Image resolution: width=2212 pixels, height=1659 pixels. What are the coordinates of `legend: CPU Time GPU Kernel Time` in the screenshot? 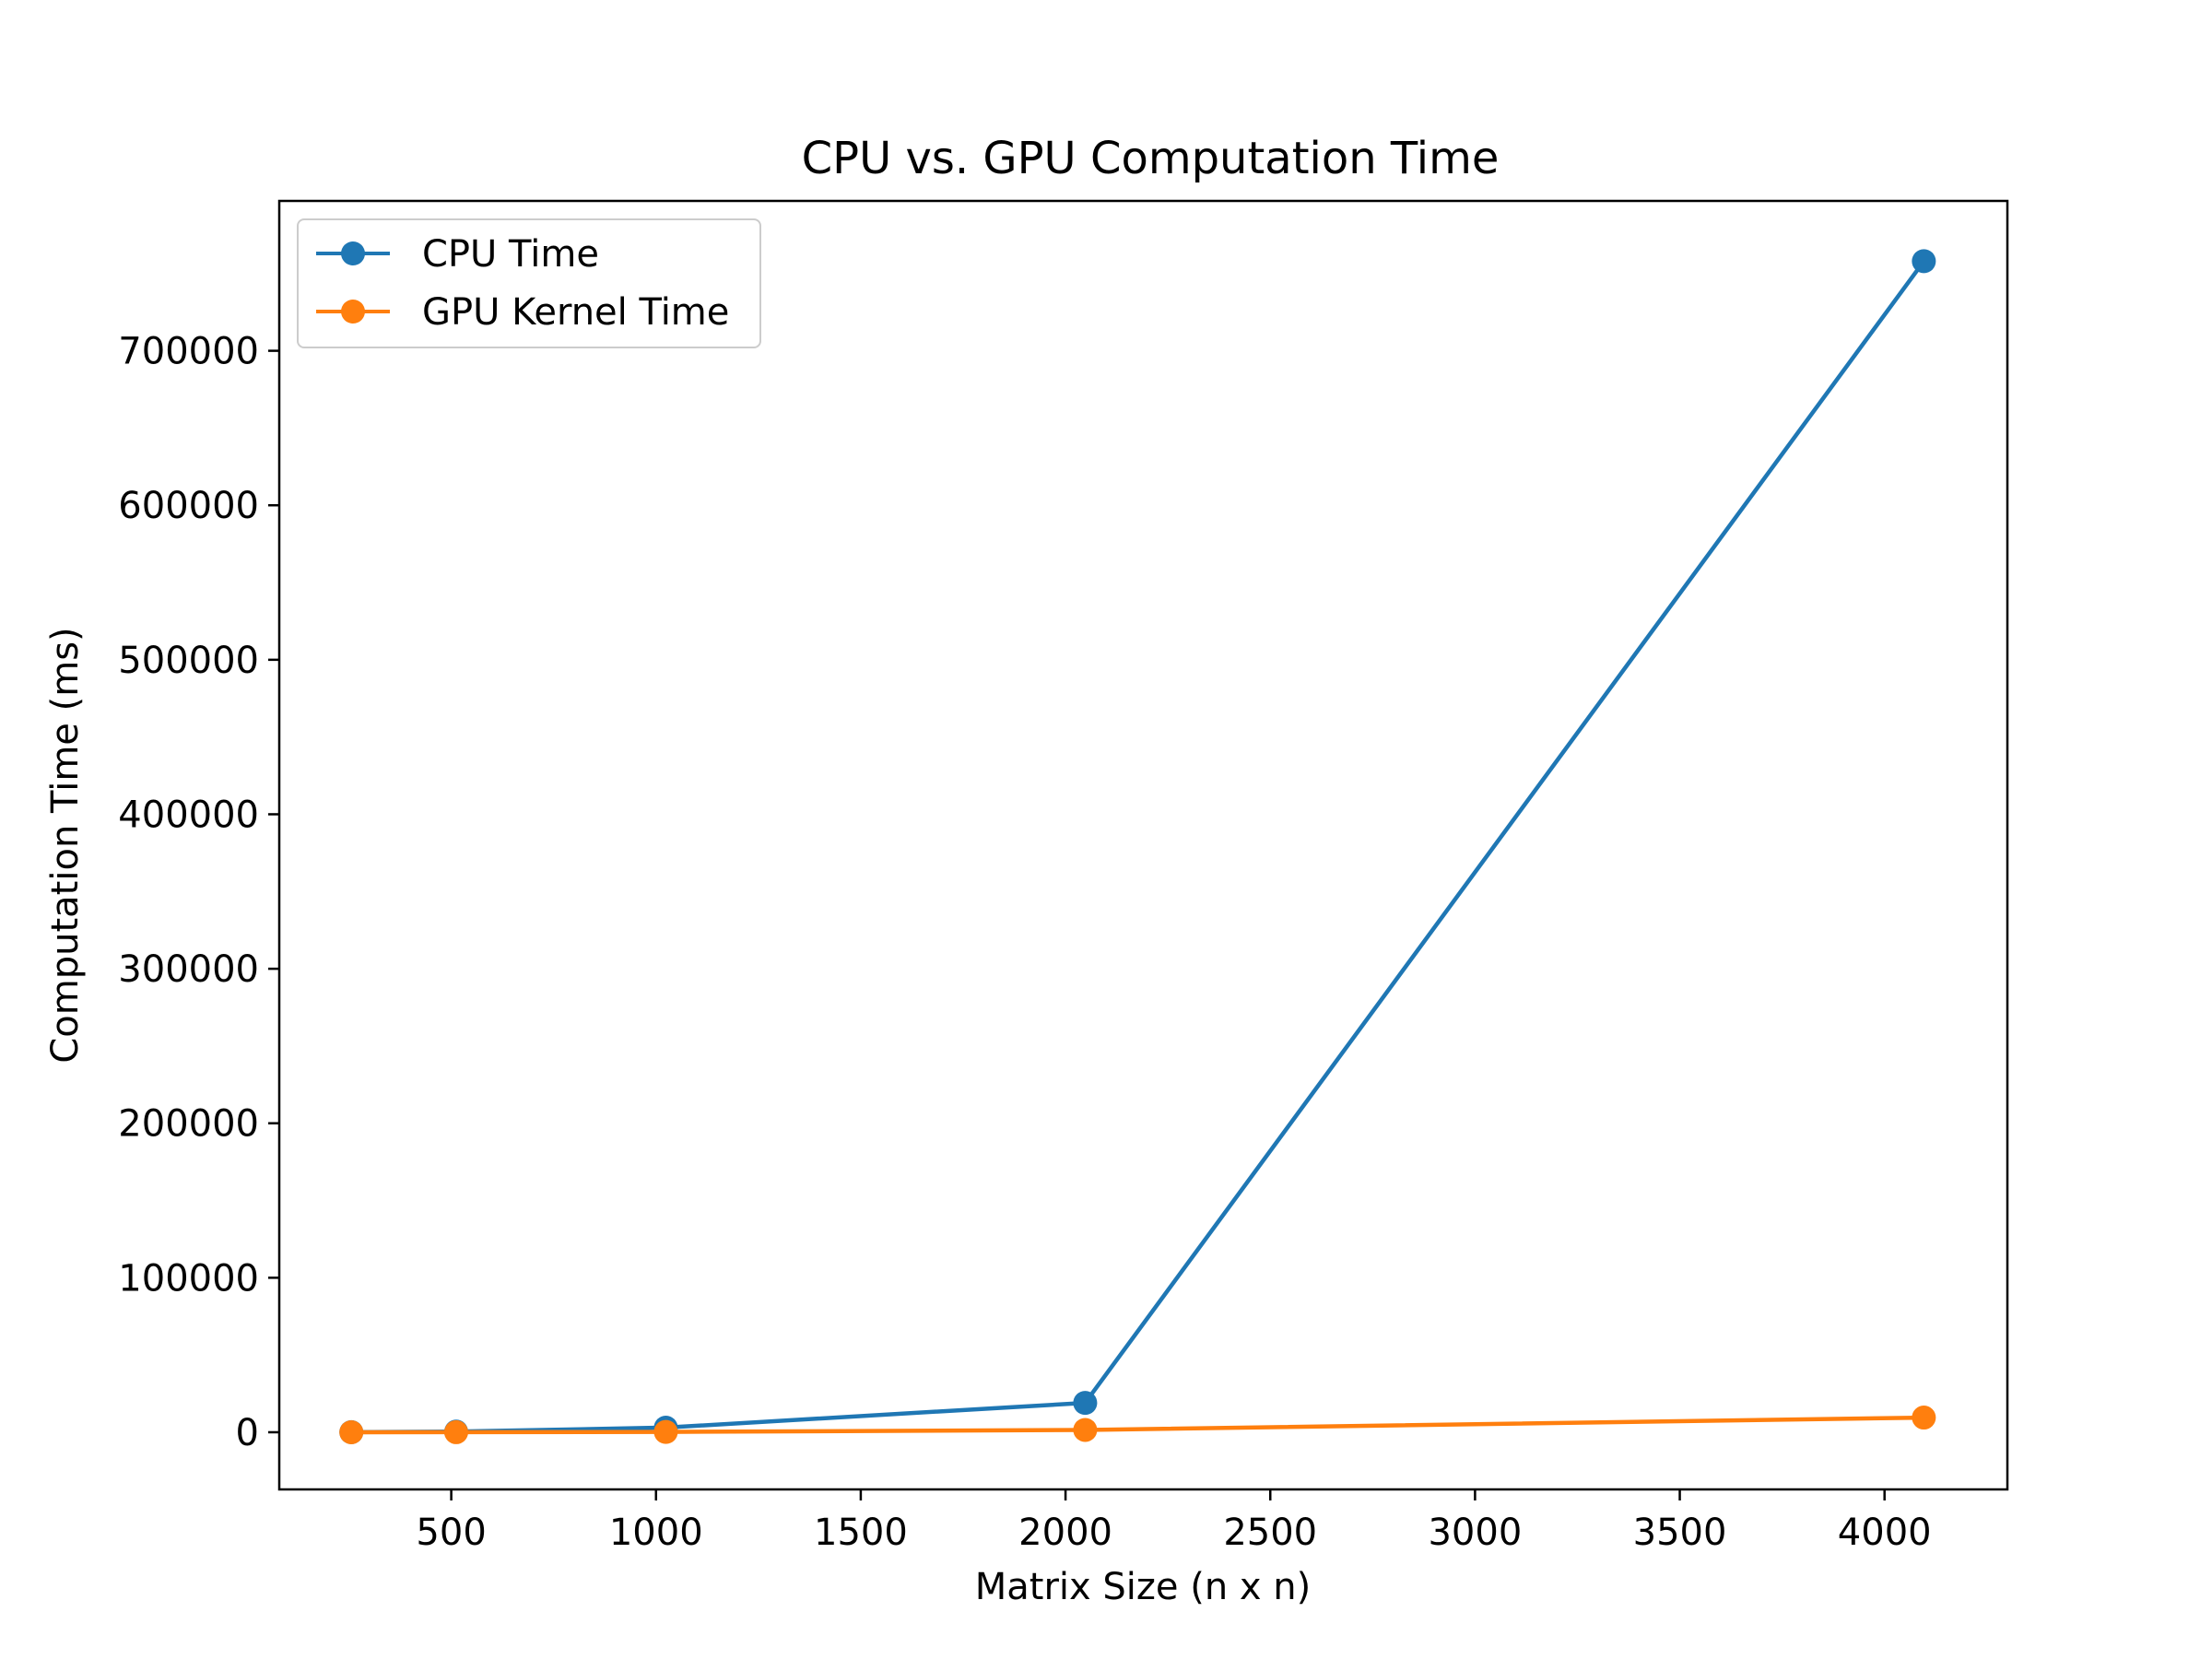 It's located at (529, 283).